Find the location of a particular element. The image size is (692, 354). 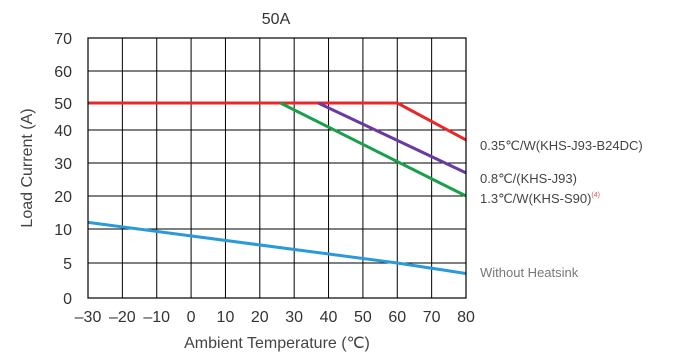

x-tick-label: 40 is located at coordinates (329, 317).